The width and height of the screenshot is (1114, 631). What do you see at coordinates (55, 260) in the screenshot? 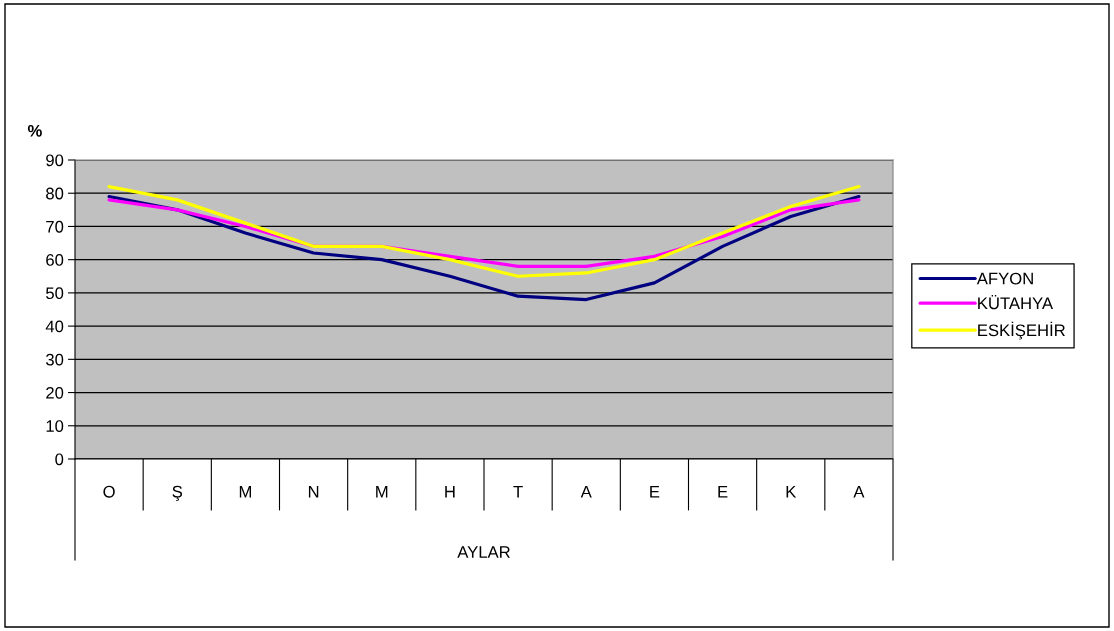
I see `y-tick-label: 60` at bounding box center [55, 260].